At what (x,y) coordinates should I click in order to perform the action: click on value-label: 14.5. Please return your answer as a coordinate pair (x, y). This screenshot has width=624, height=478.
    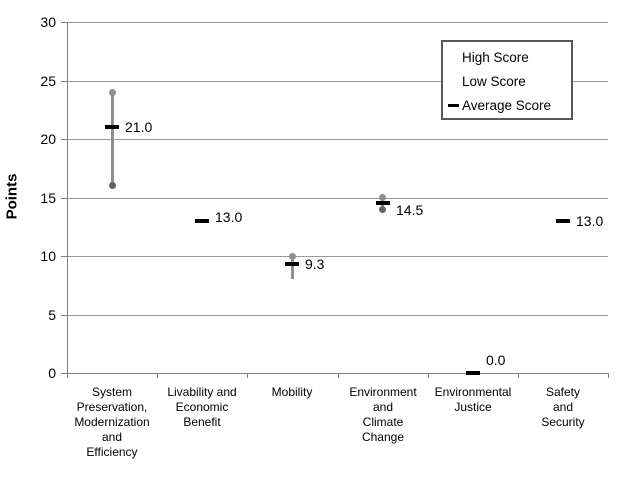
    Looking at the image, I should click on (410, 210).